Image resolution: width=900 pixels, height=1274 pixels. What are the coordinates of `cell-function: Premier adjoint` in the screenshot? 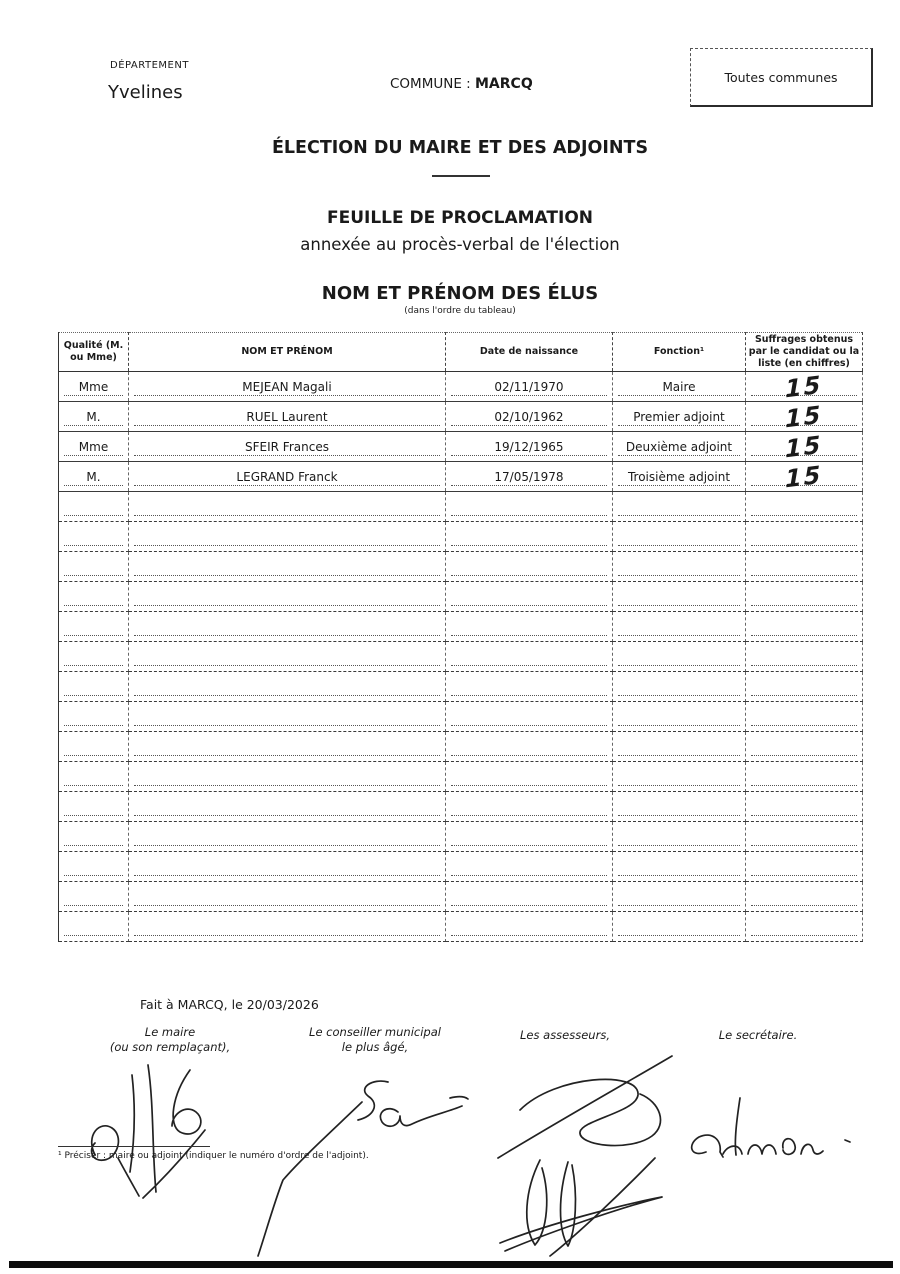 It's located at (679, 416).